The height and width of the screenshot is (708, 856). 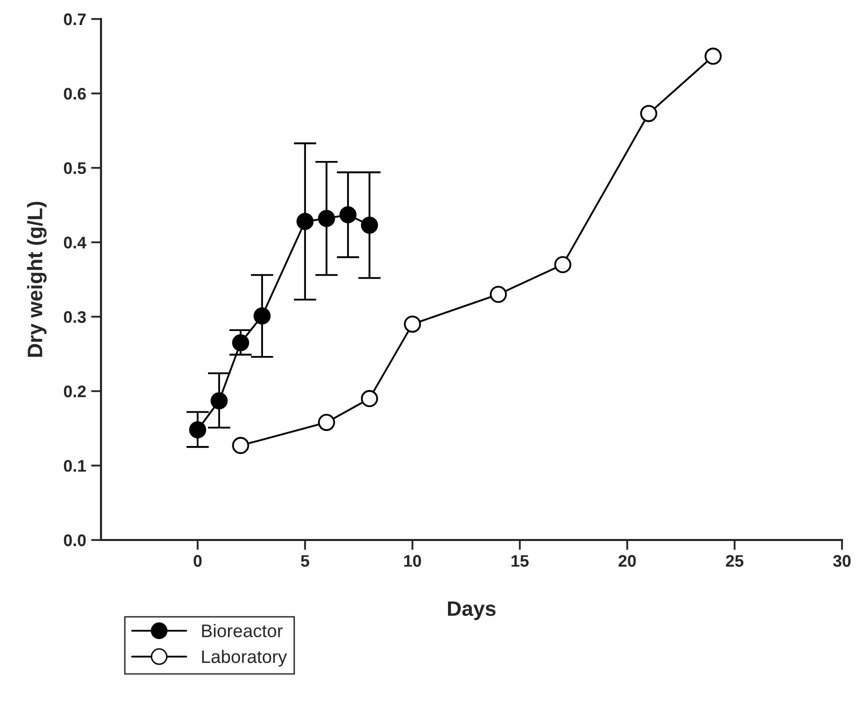 I want to click on x-tick-label: 15, so click(x=520, y=561).